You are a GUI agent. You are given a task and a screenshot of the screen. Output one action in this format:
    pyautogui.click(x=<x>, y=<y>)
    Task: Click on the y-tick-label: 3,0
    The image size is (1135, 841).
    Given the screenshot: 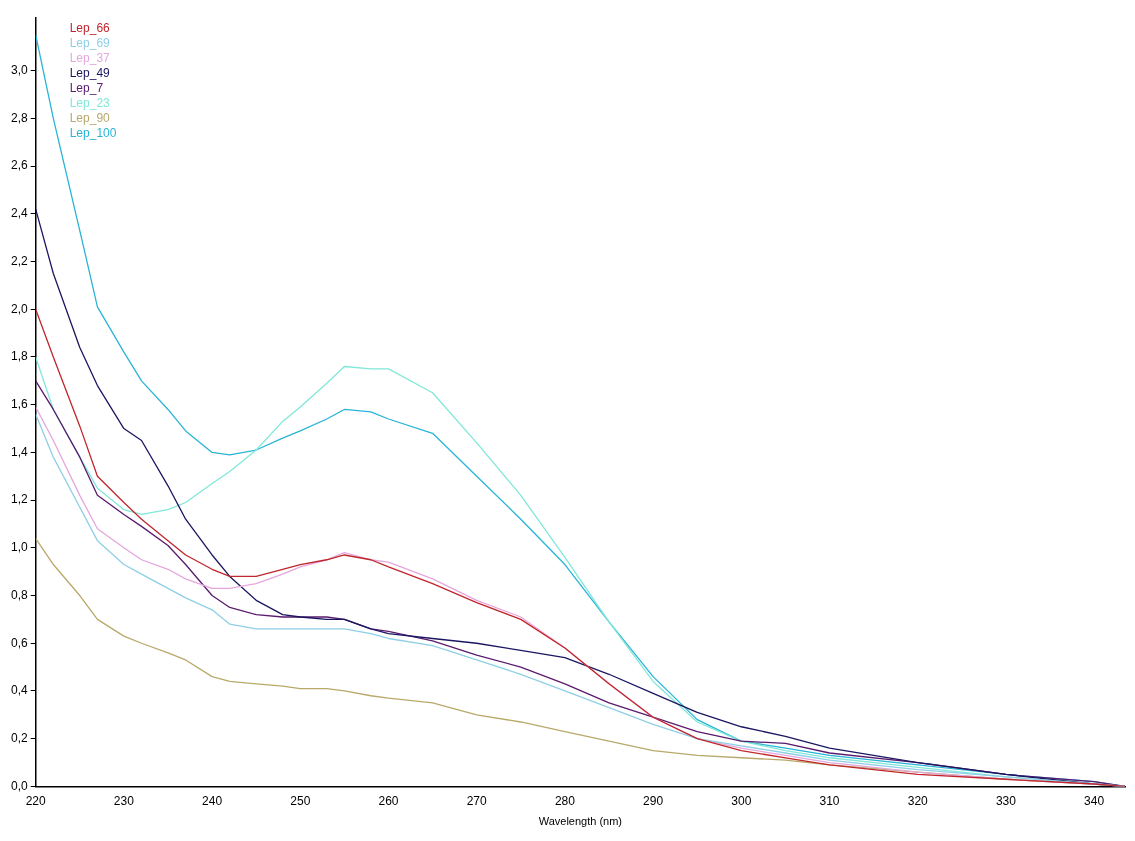 What is the action you would take?
    pyautogui.click(x=19, y=70)
    